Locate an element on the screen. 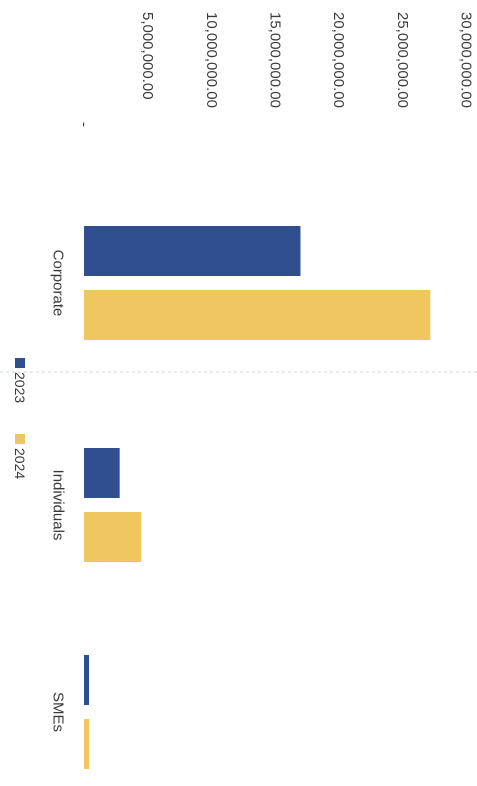 The height and width of the screenshot is (786, 477). bar-smes-2024 is located at coordinates (86, 744).